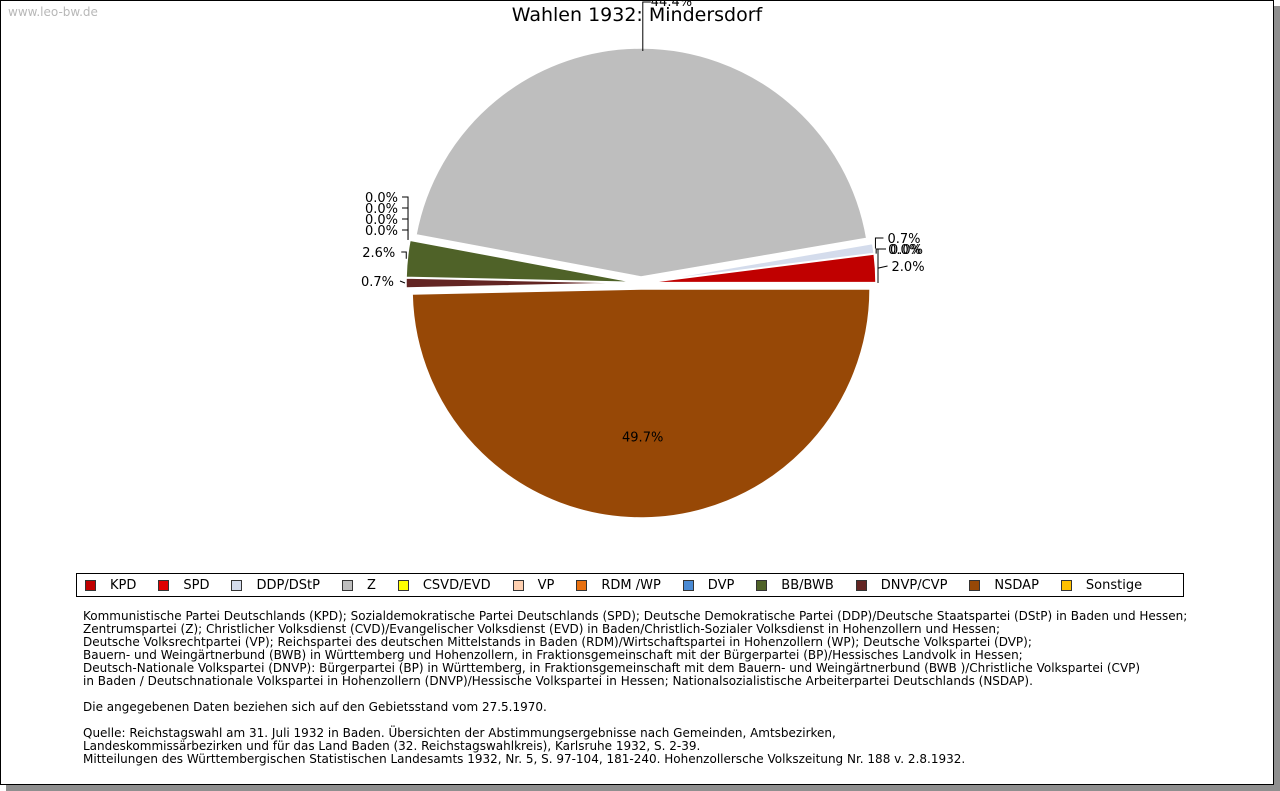  Describe the element at coordinates (721, 585) in the screenshot. I see `legend-label: DVP` at that location.